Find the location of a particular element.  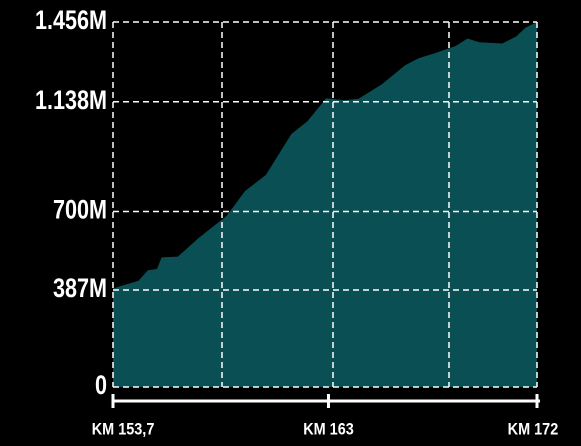

y-tick-label: 1.456M is located at coordinates (71, 21).